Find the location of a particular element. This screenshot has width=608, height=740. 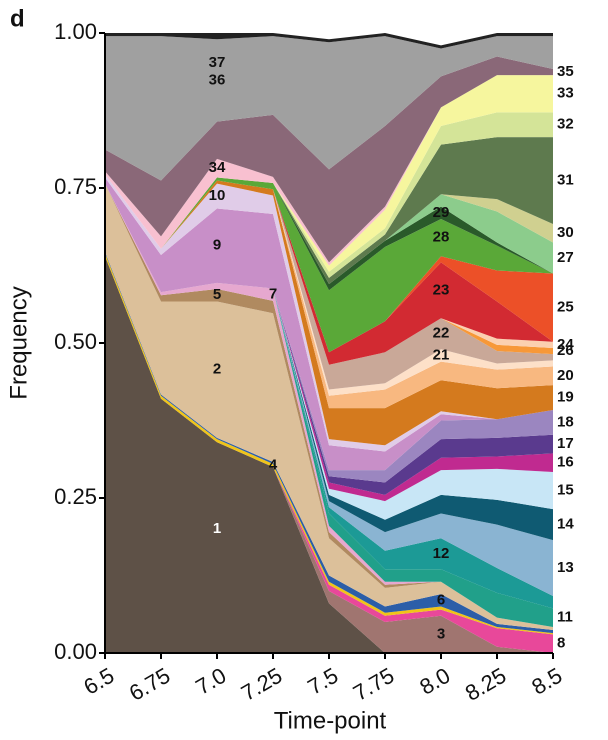

series-label: 1 is located at coordinates (217, 528).